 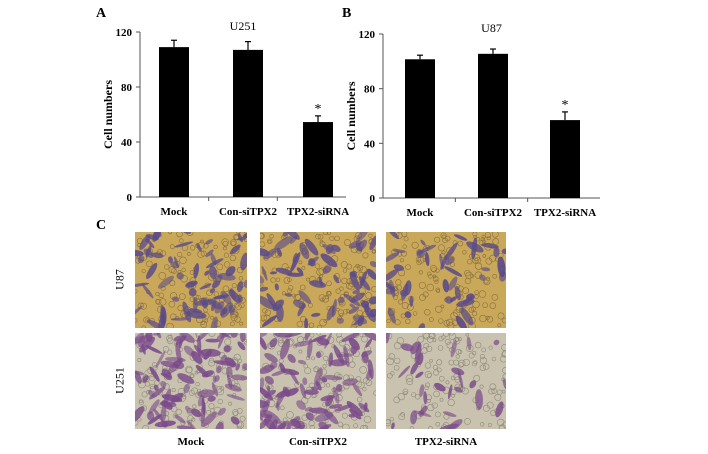 What do you see at coordinates (367, 35) in the screenshot?
I see `y-tick-label: 120` at bounding box center [367, 35].